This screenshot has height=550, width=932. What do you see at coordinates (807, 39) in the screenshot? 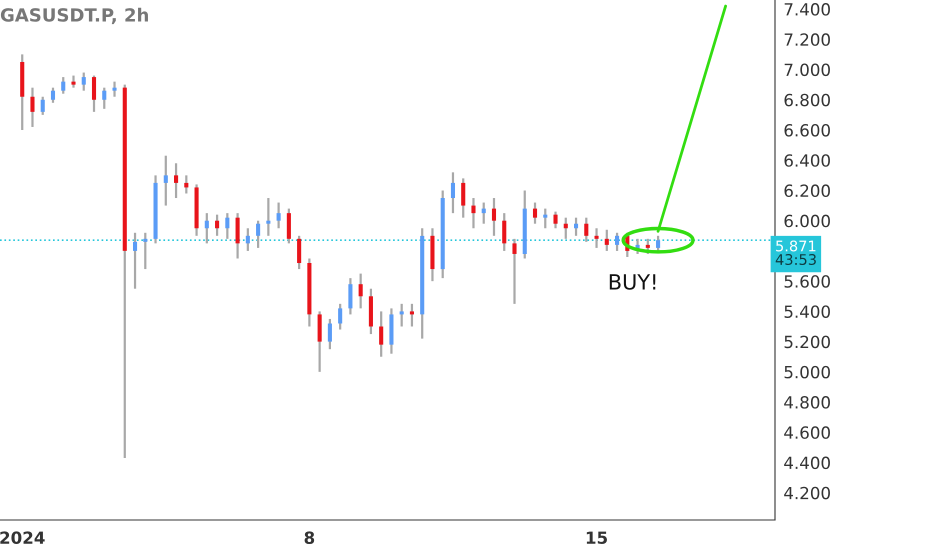
I see `y-tick-label: 7.200` at bounding box center [807, 39].